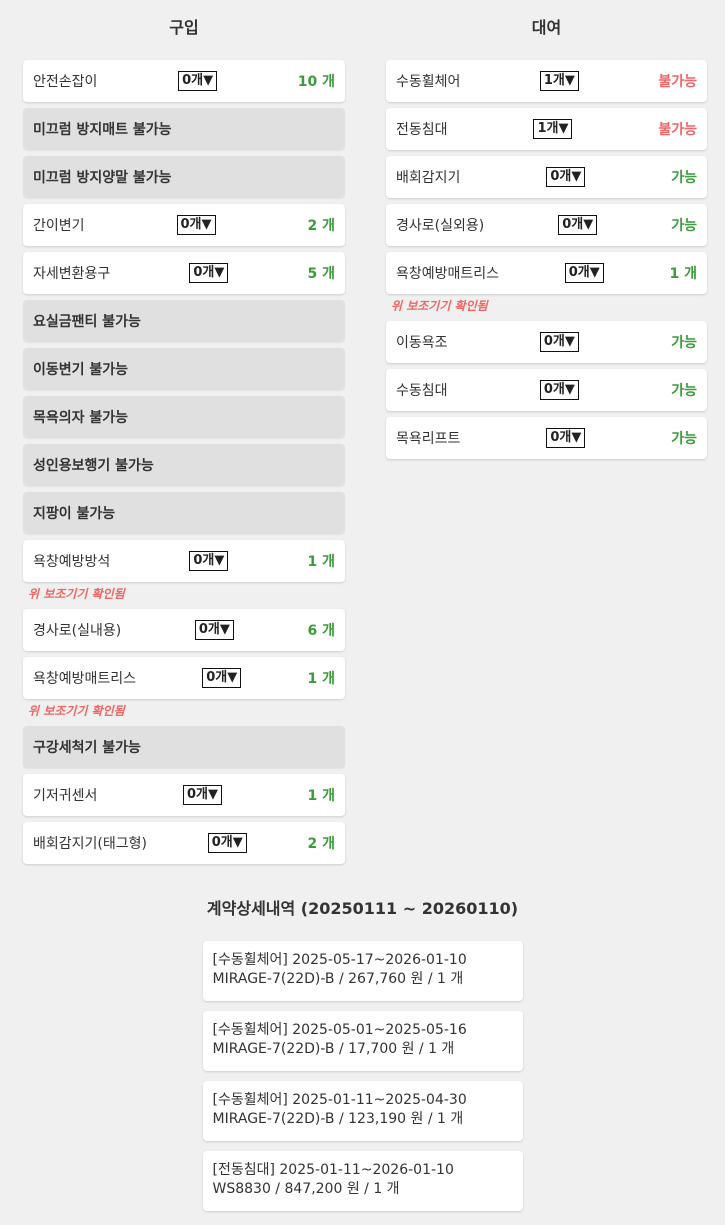 The image size is (725, 1225). Describe the element at coordinates (339, 1030) in the screenshot. I see `contract-period: [수동휠체어] 2025-05-01~2025-05-16` at that location.